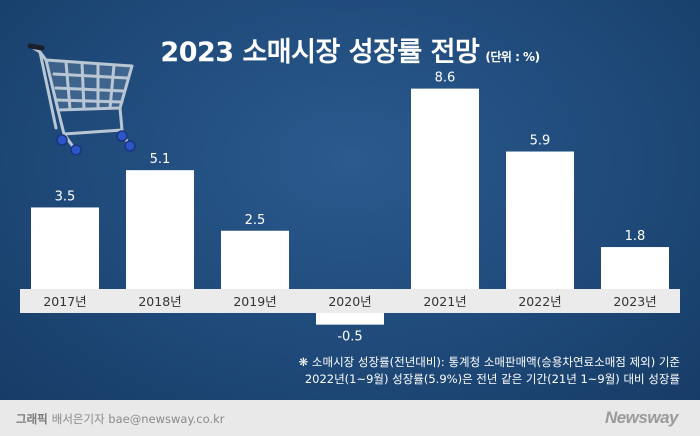  I want to click on credit-label: 그래픽, so click(32, 419).